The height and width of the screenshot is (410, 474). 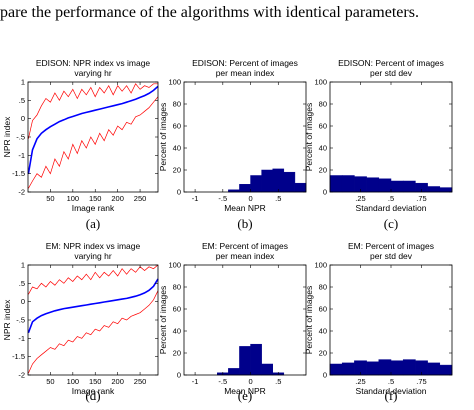 I want to click on axes-frame, so click(x=245, y=320).